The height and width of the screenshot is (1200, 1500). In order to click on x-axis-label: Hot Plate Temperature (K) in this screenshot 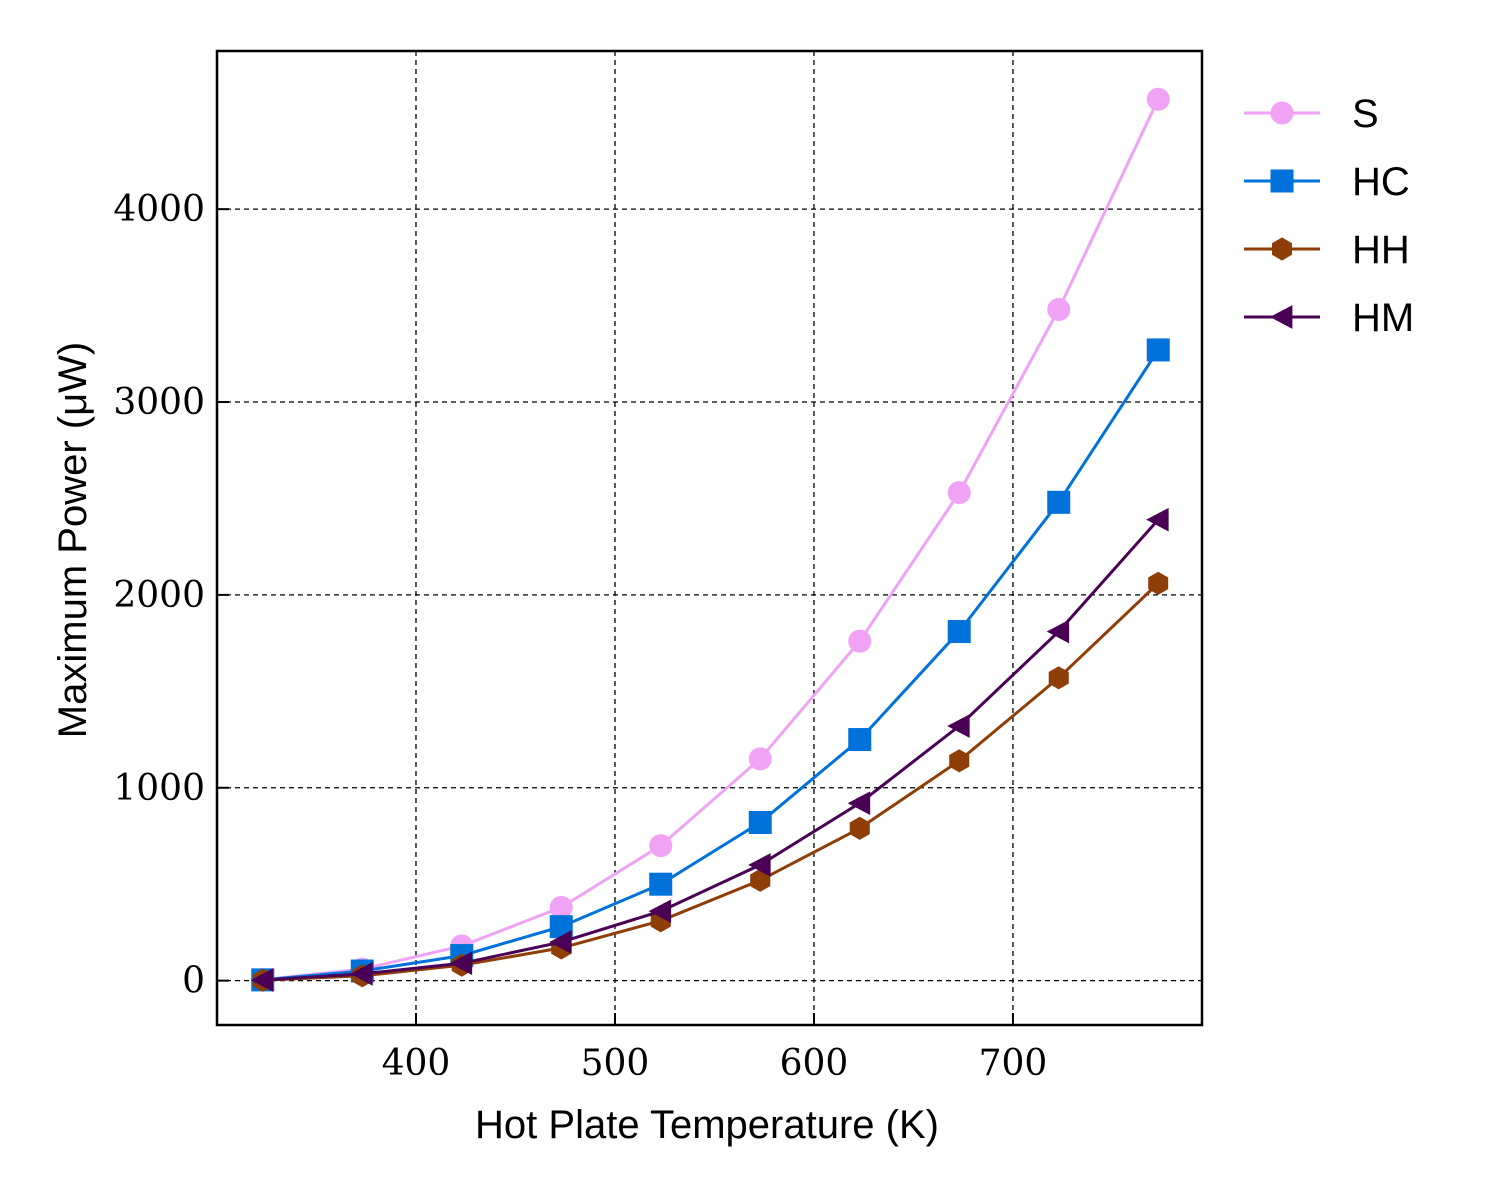, I will do `click(707, 1125)`.